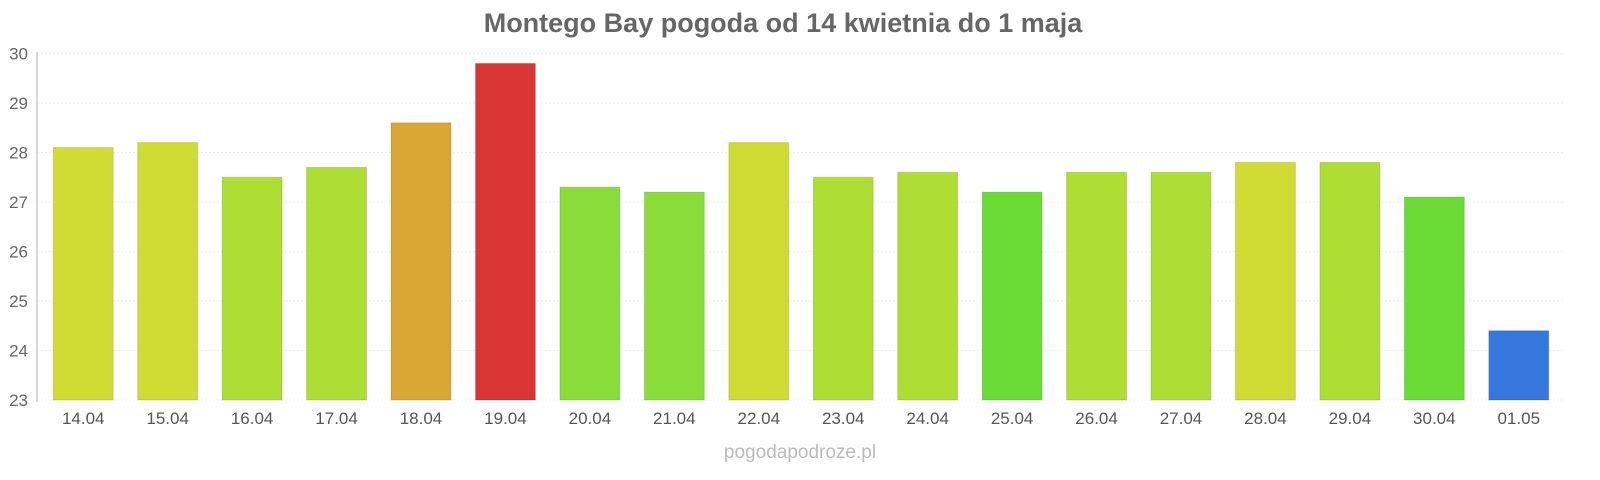  What do you see at coordinates (759, 271) in the screenshot?
I see `bar-22.04` at bounding box center [759, 271].